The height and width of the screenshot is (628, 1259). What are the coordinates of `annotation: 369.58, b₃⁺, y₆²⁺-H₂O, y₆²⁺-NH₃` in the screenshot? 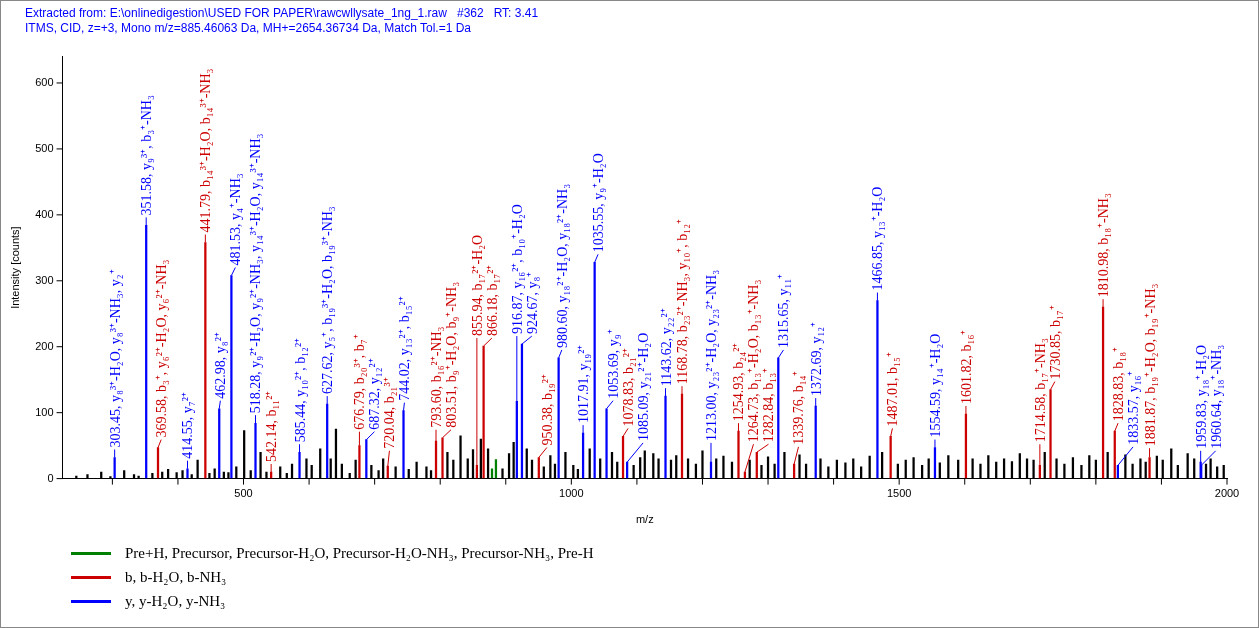 It's located at (162, 348).